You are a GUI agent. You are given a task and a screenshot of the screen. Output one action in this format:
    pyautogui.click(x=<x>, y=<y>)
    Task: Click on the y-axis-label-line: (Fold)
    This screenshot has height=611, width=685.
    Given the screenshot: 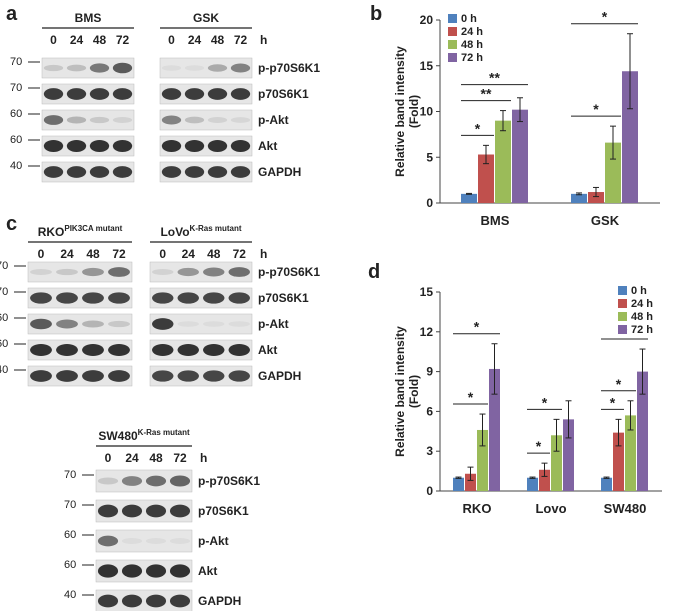 What is the action you would take?
    pyautogui.click(x=414, y=111)
    